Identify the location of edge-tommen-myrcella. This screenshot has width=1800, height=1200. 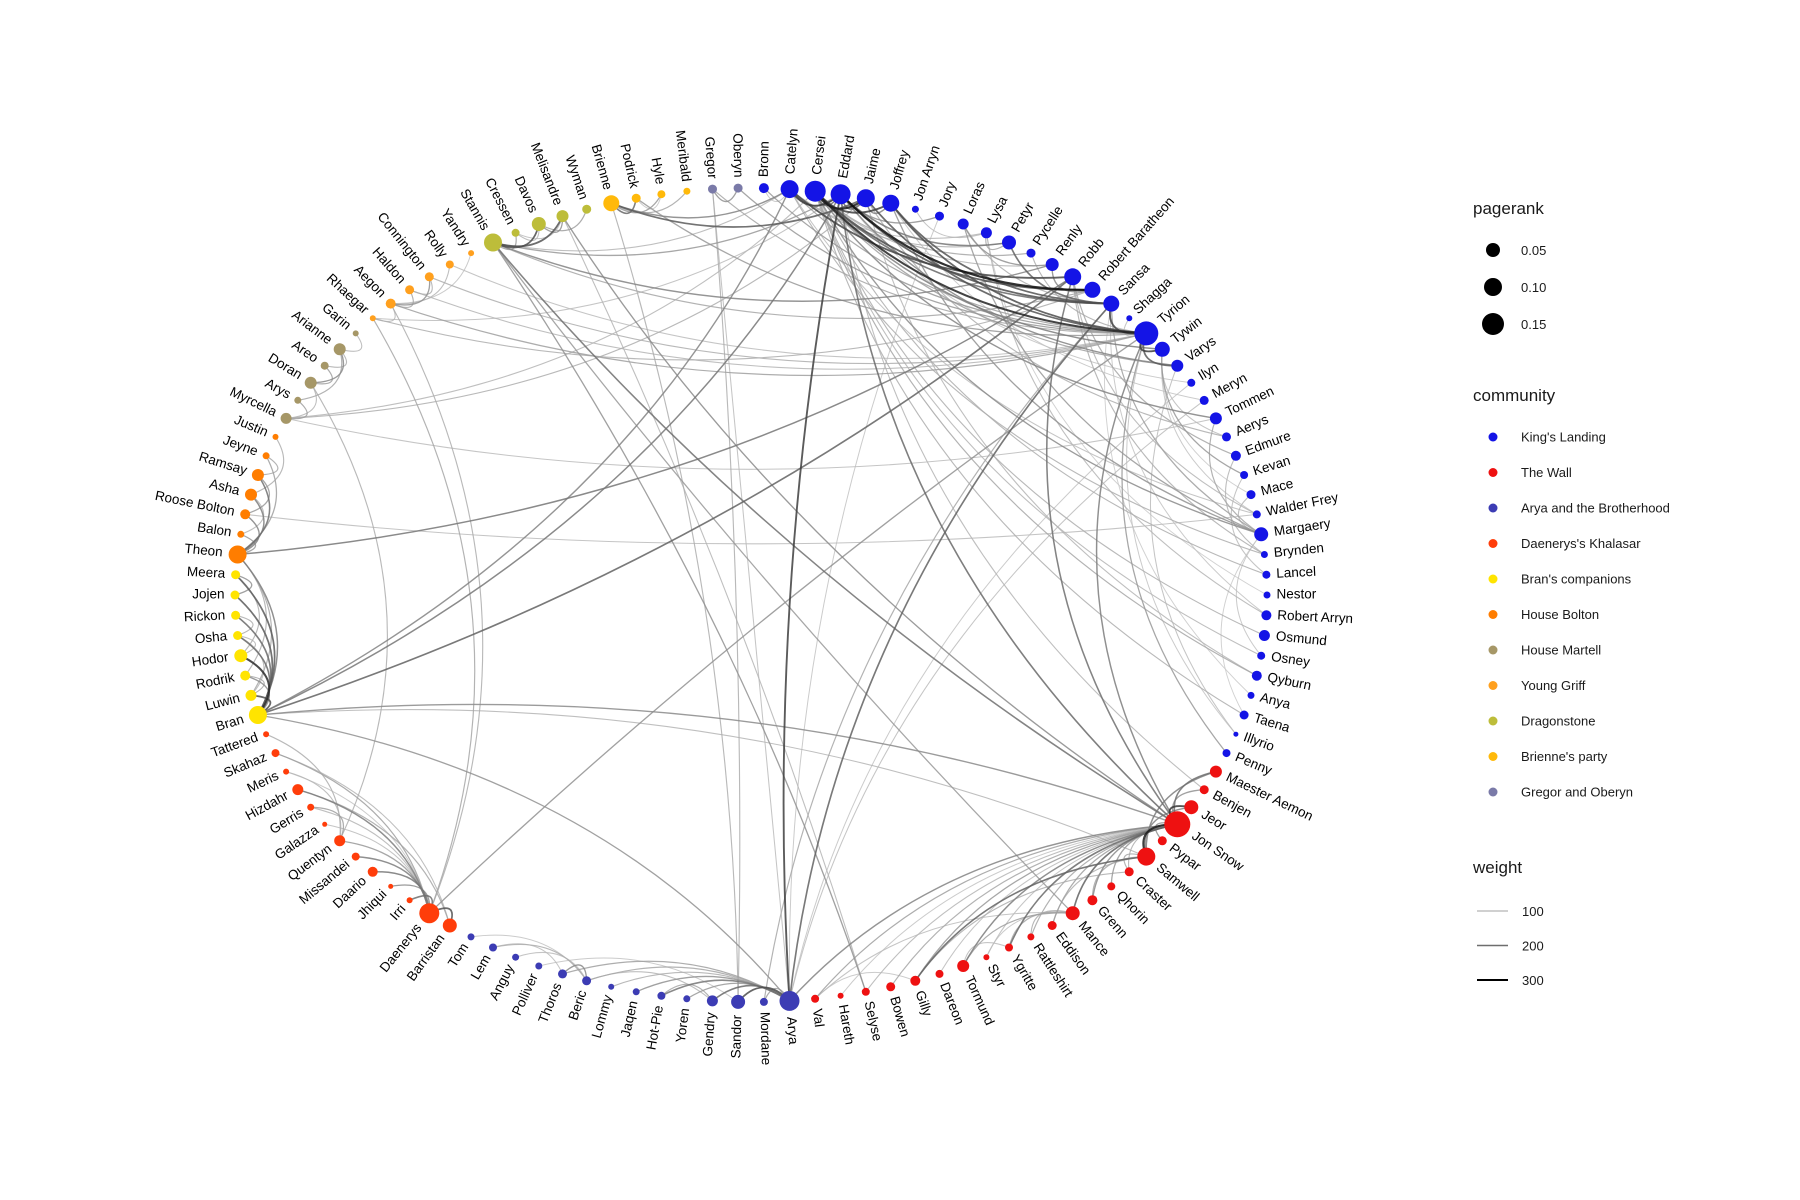
(751, 443).